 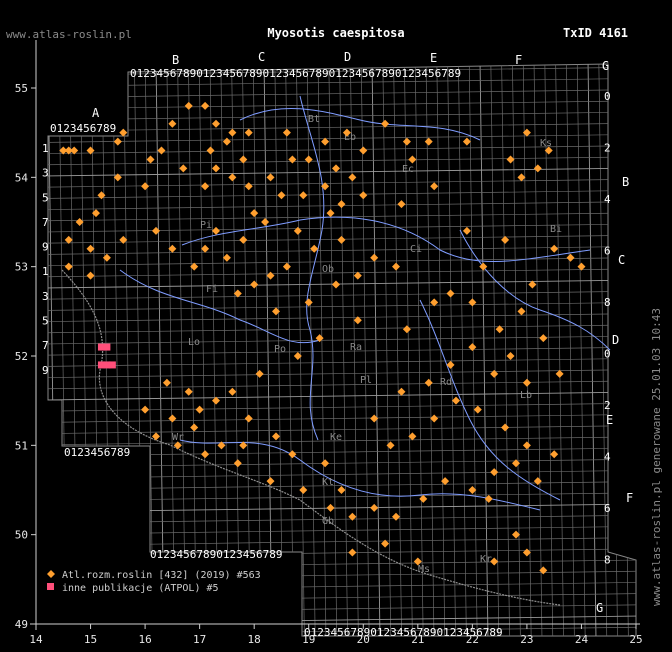 I want to click on region-label: Lb, so click(x=526, y=395).